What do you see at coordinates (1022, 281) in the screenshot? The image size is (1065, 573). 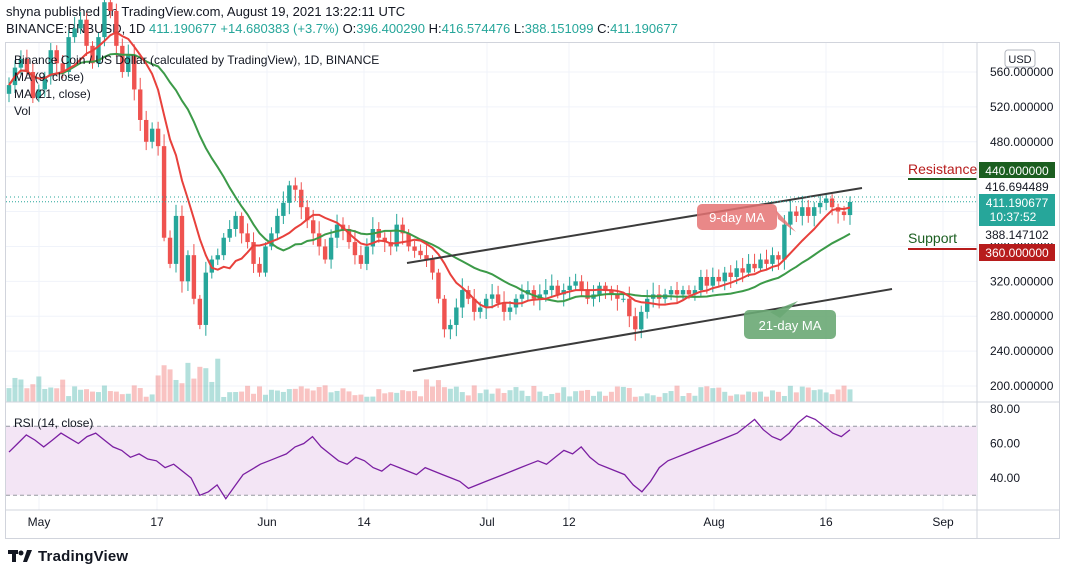 I see `y-tick-label: 320.000000` at bounding box center [1022, 281].